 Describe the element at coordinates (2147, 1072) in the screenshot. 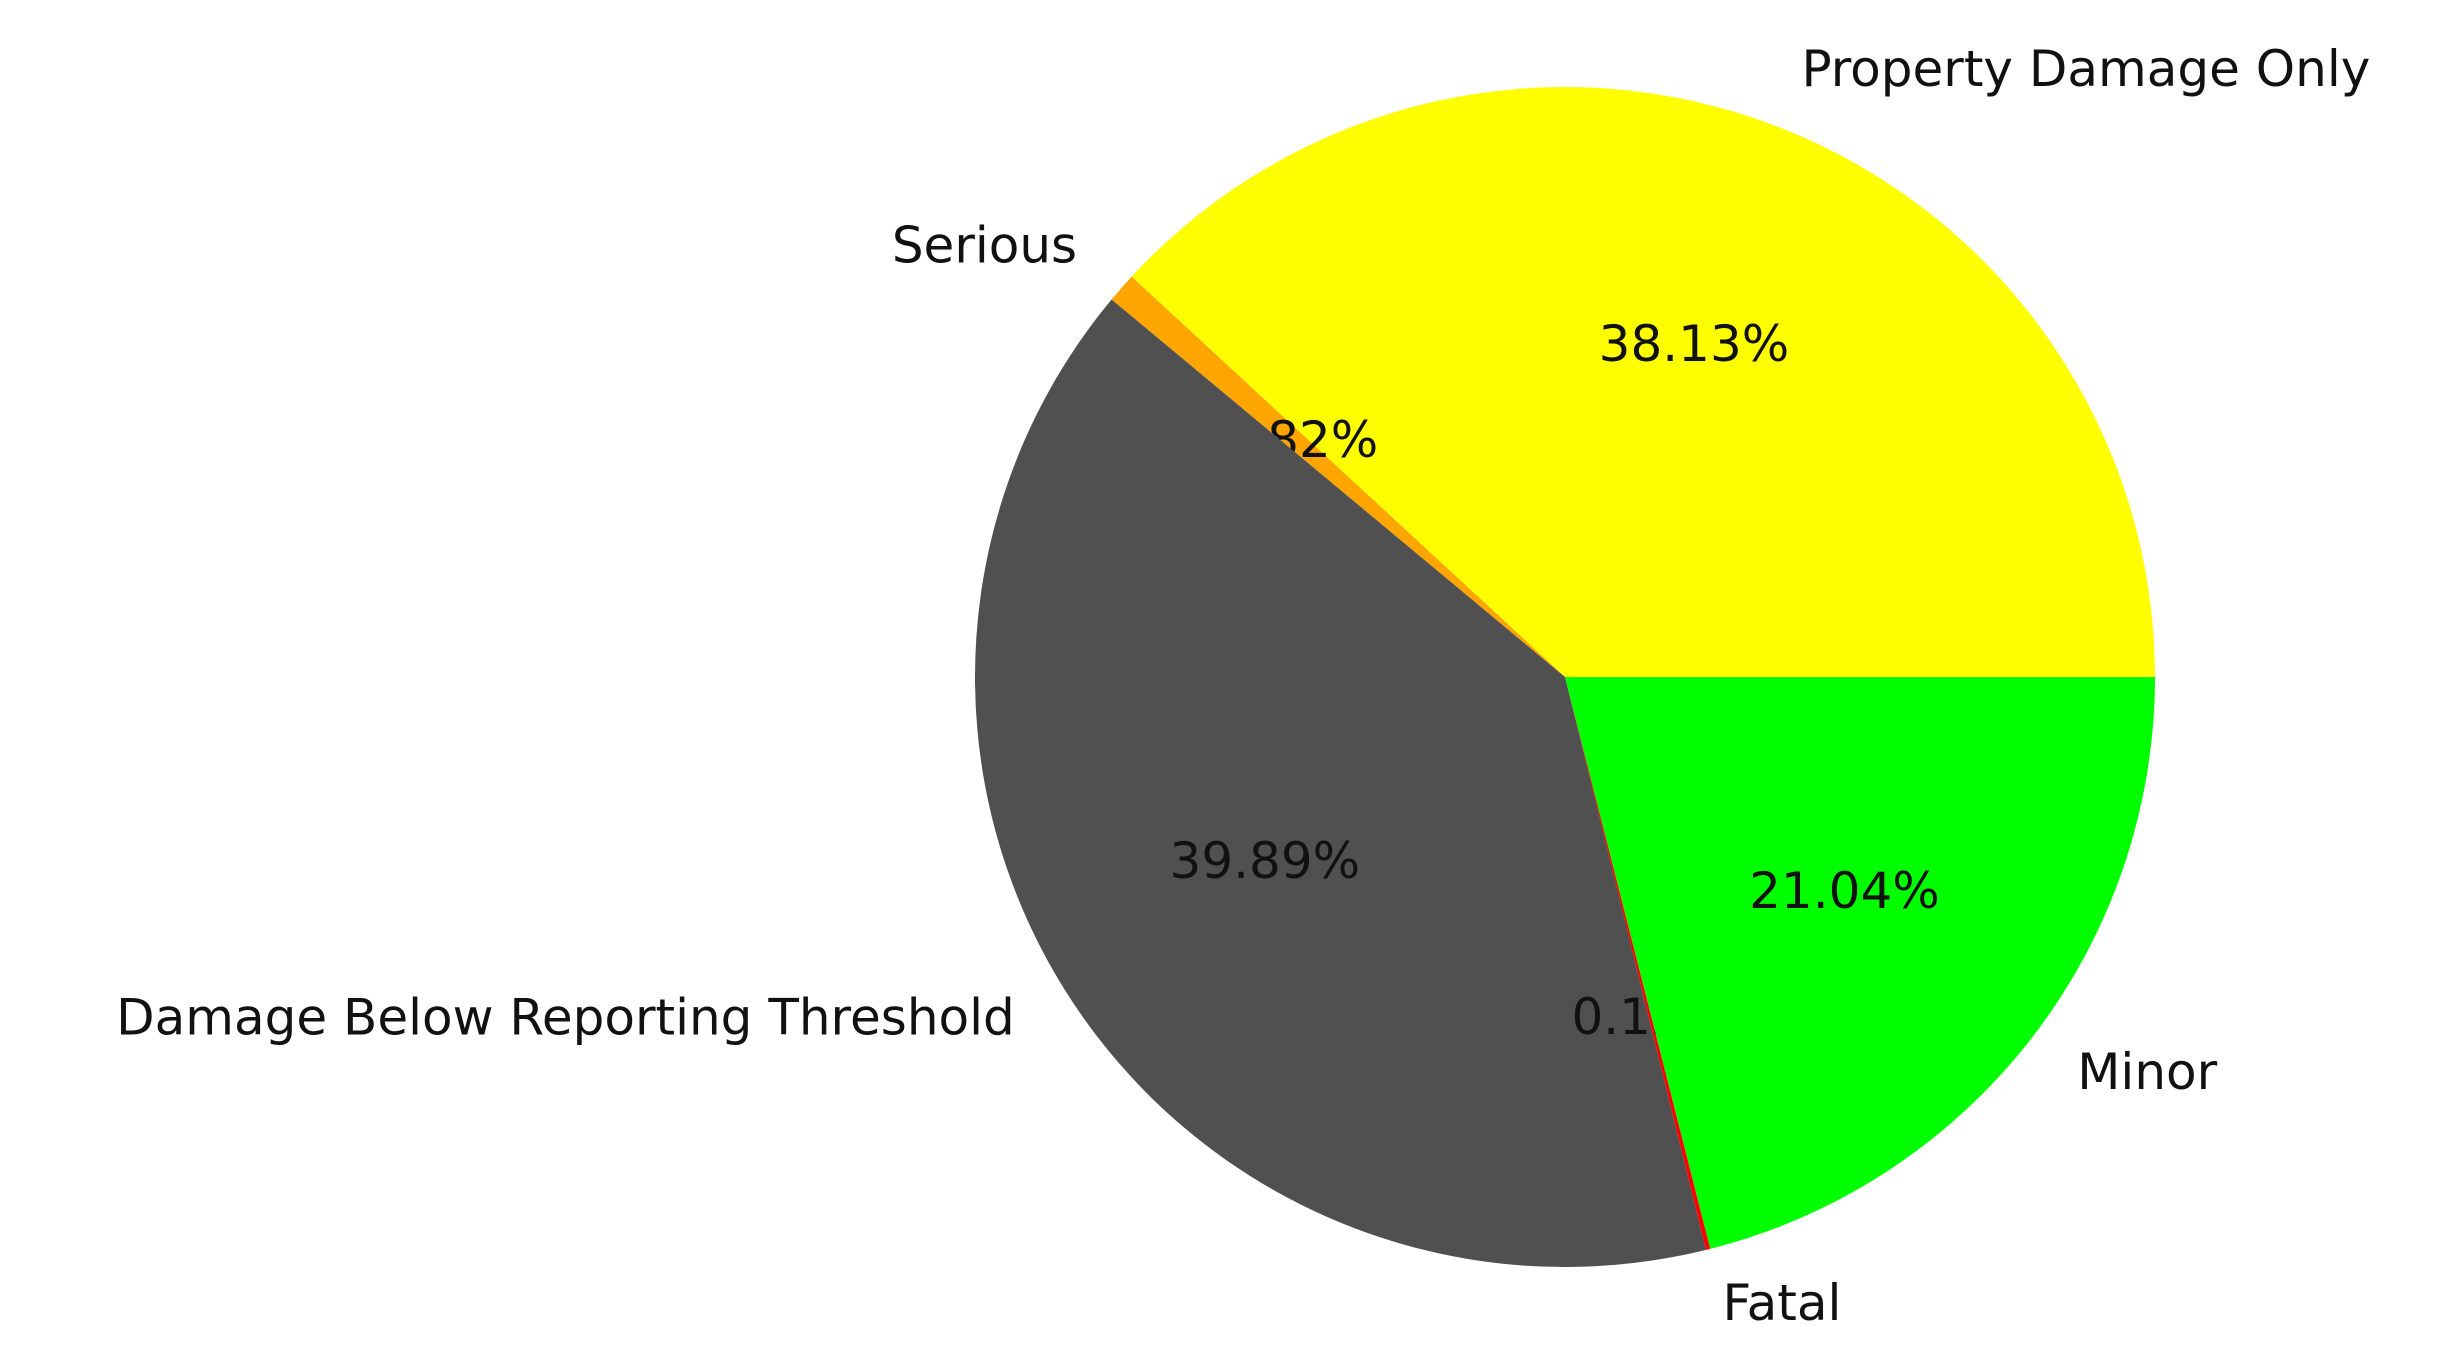

I see `slice-label: Minor` at that location.